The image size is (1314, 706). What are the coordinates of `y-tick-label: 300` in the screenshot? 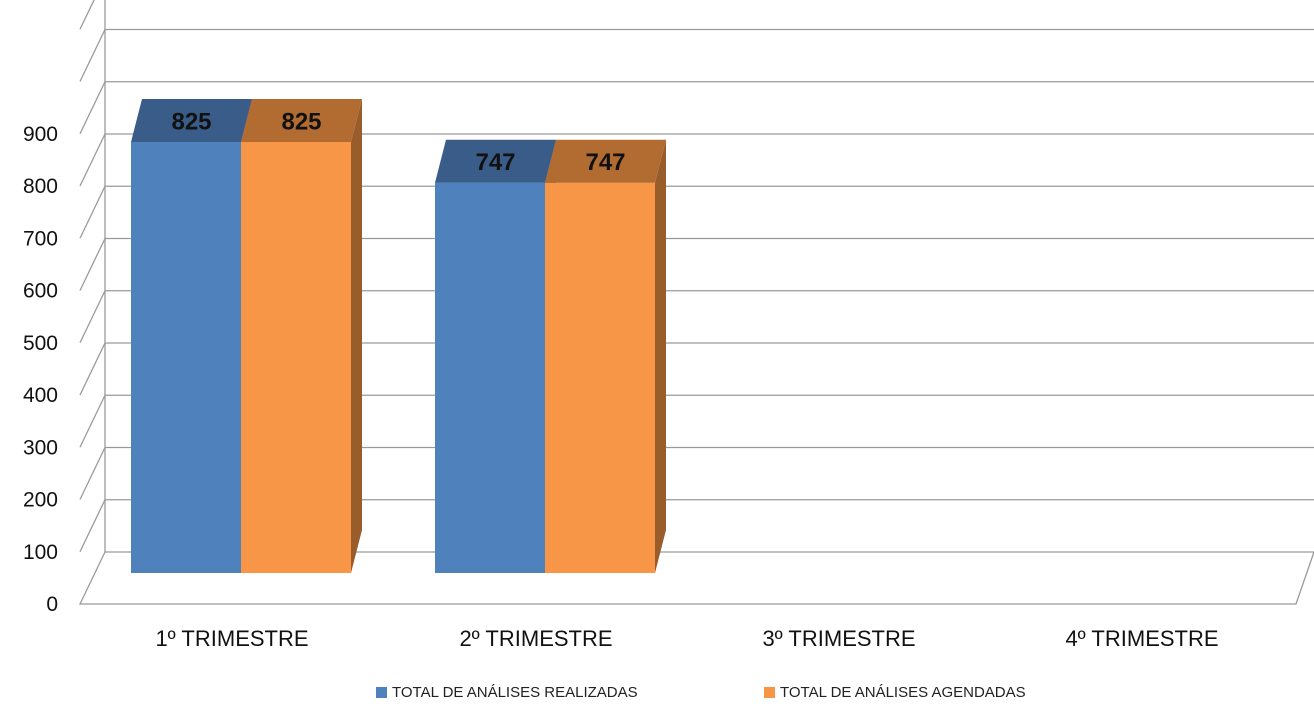 It's located at (40, 447).